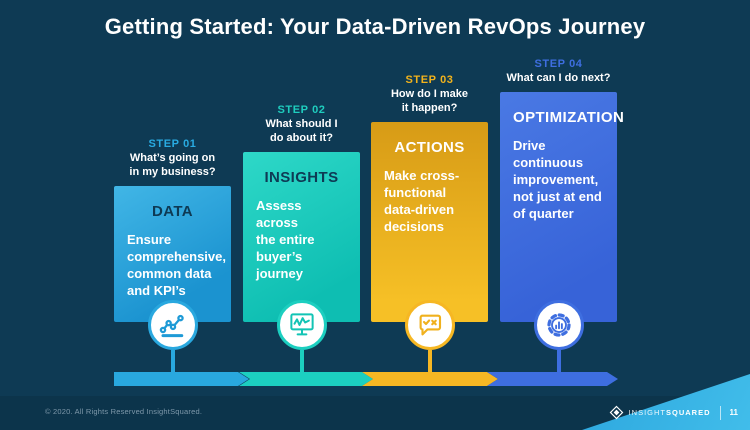  Describe the element at coordinates (172, 144) in the screenshot. I see `step-1-label: STEP 01` at that location.